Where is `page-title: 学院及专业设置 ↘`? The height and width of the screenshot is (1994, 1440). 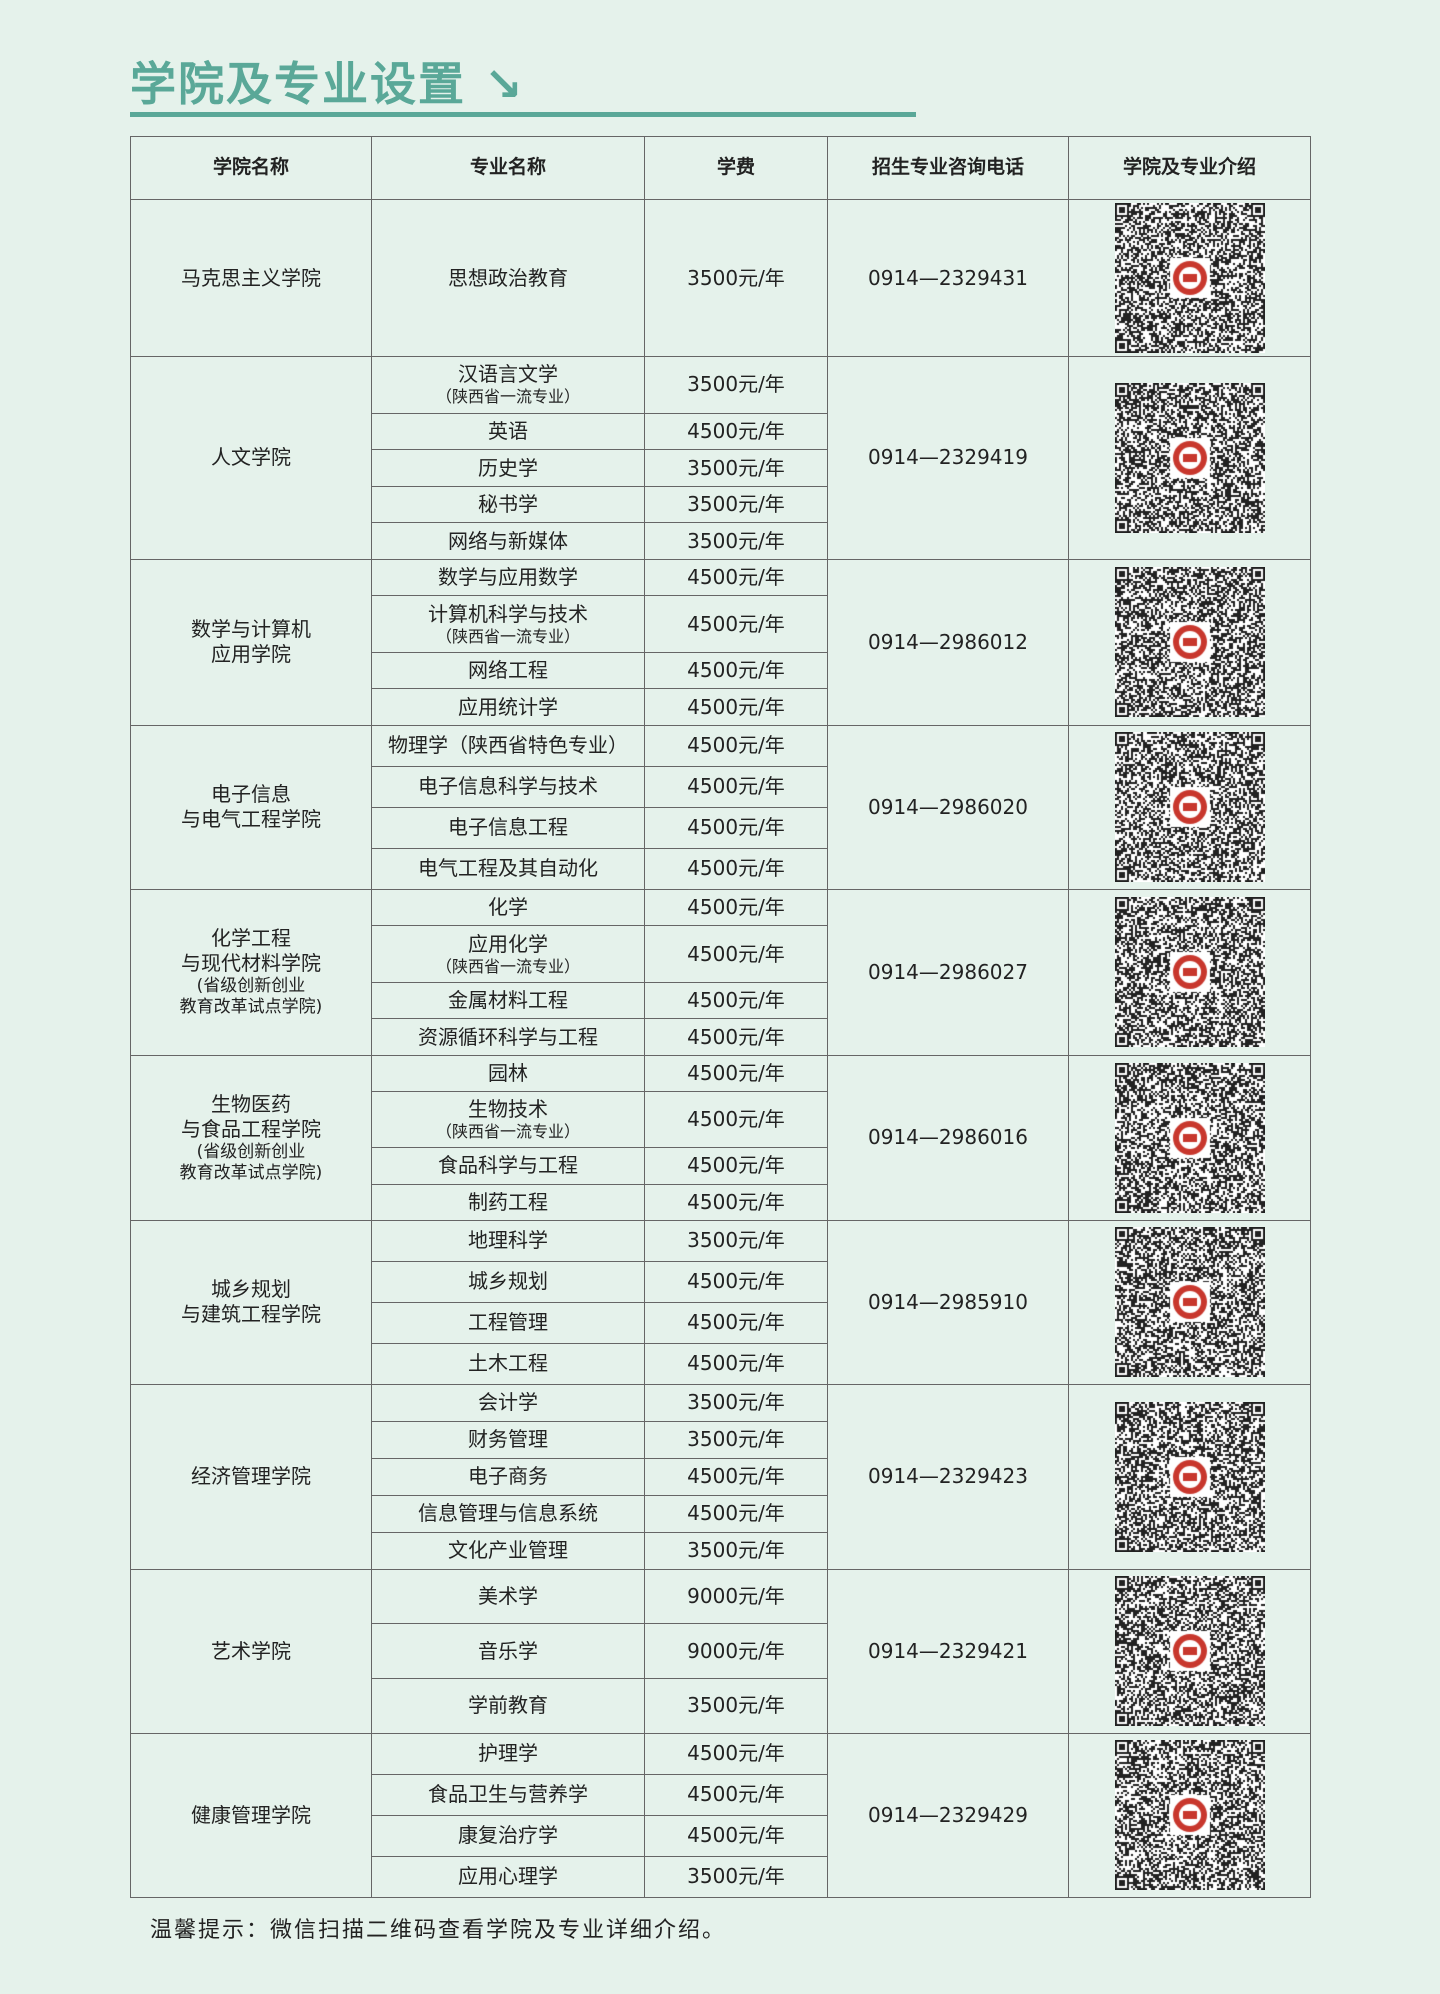
page-title: 学院及专业设置 ↘ is located at coordinates (327, 84).